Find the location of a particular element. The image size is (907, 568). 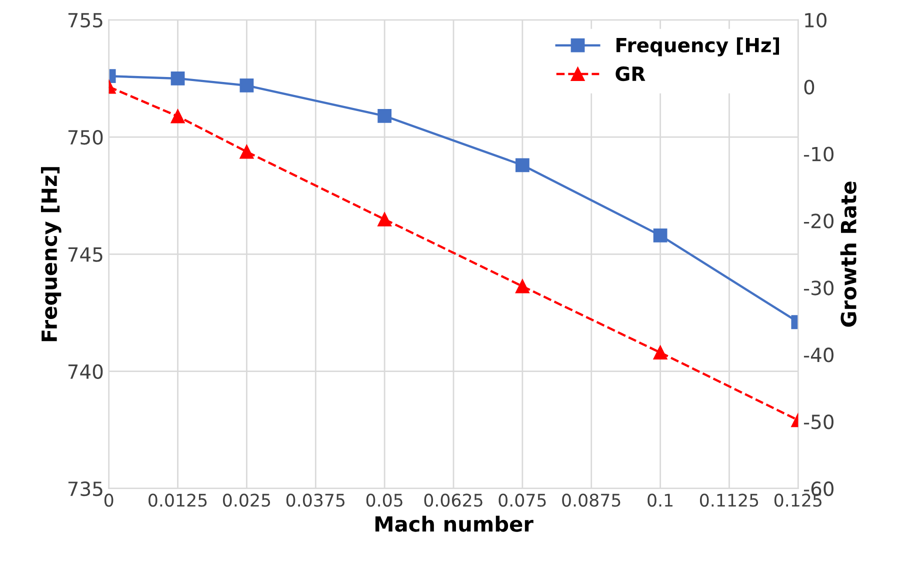

y-tick-label: 750 is located at coordinates (85, 137).